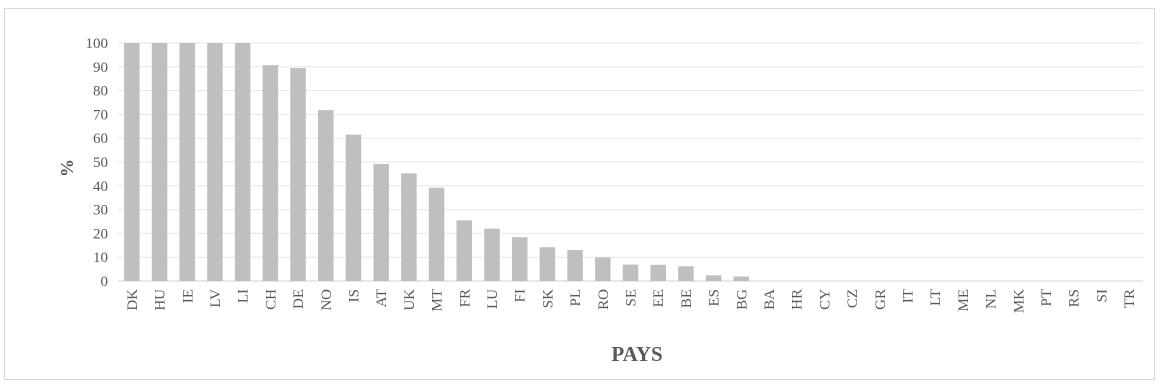 The height and width of the screenshot is (387, 1160). Describe the element at coordinates (713, 278) in the screenshot. I see `bar-es` at that location.